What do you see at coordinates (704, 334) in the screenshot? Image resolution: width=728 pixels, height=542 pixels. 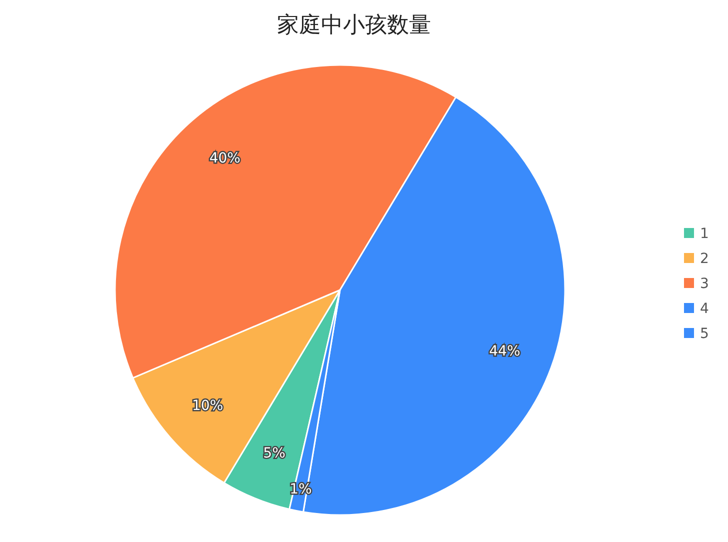 I see `legend-label: 5` at bounding box center [704, 334].